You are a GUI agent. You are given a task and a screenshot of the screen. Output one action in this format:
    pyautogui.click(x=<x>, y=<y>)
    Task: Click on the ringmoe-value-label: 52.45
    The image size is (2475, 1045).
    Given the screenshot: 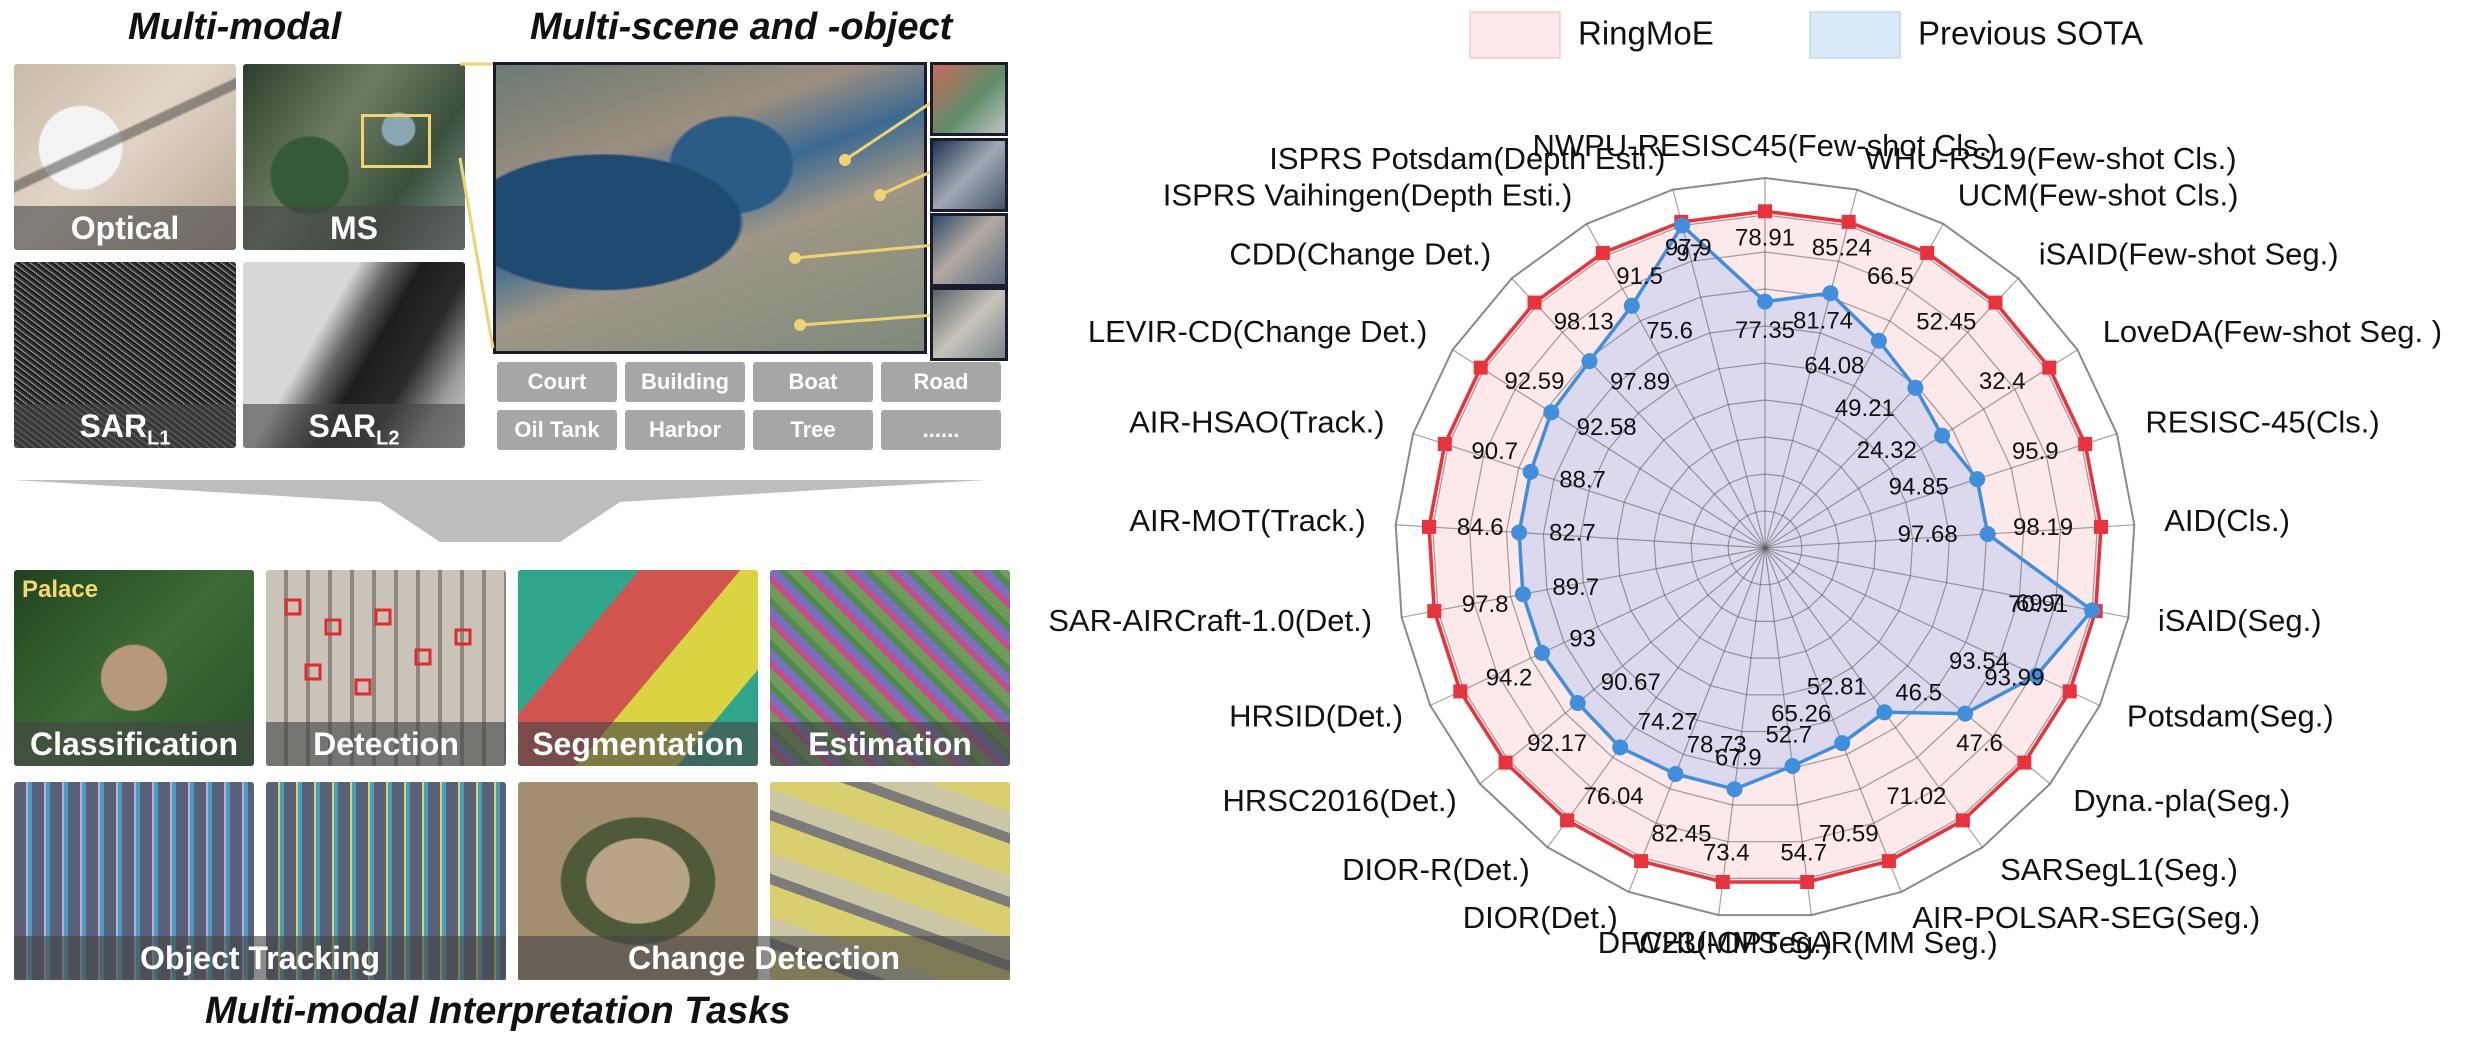 What is the action you would take?
    pyautogui.click(x=1946, y=321)
    